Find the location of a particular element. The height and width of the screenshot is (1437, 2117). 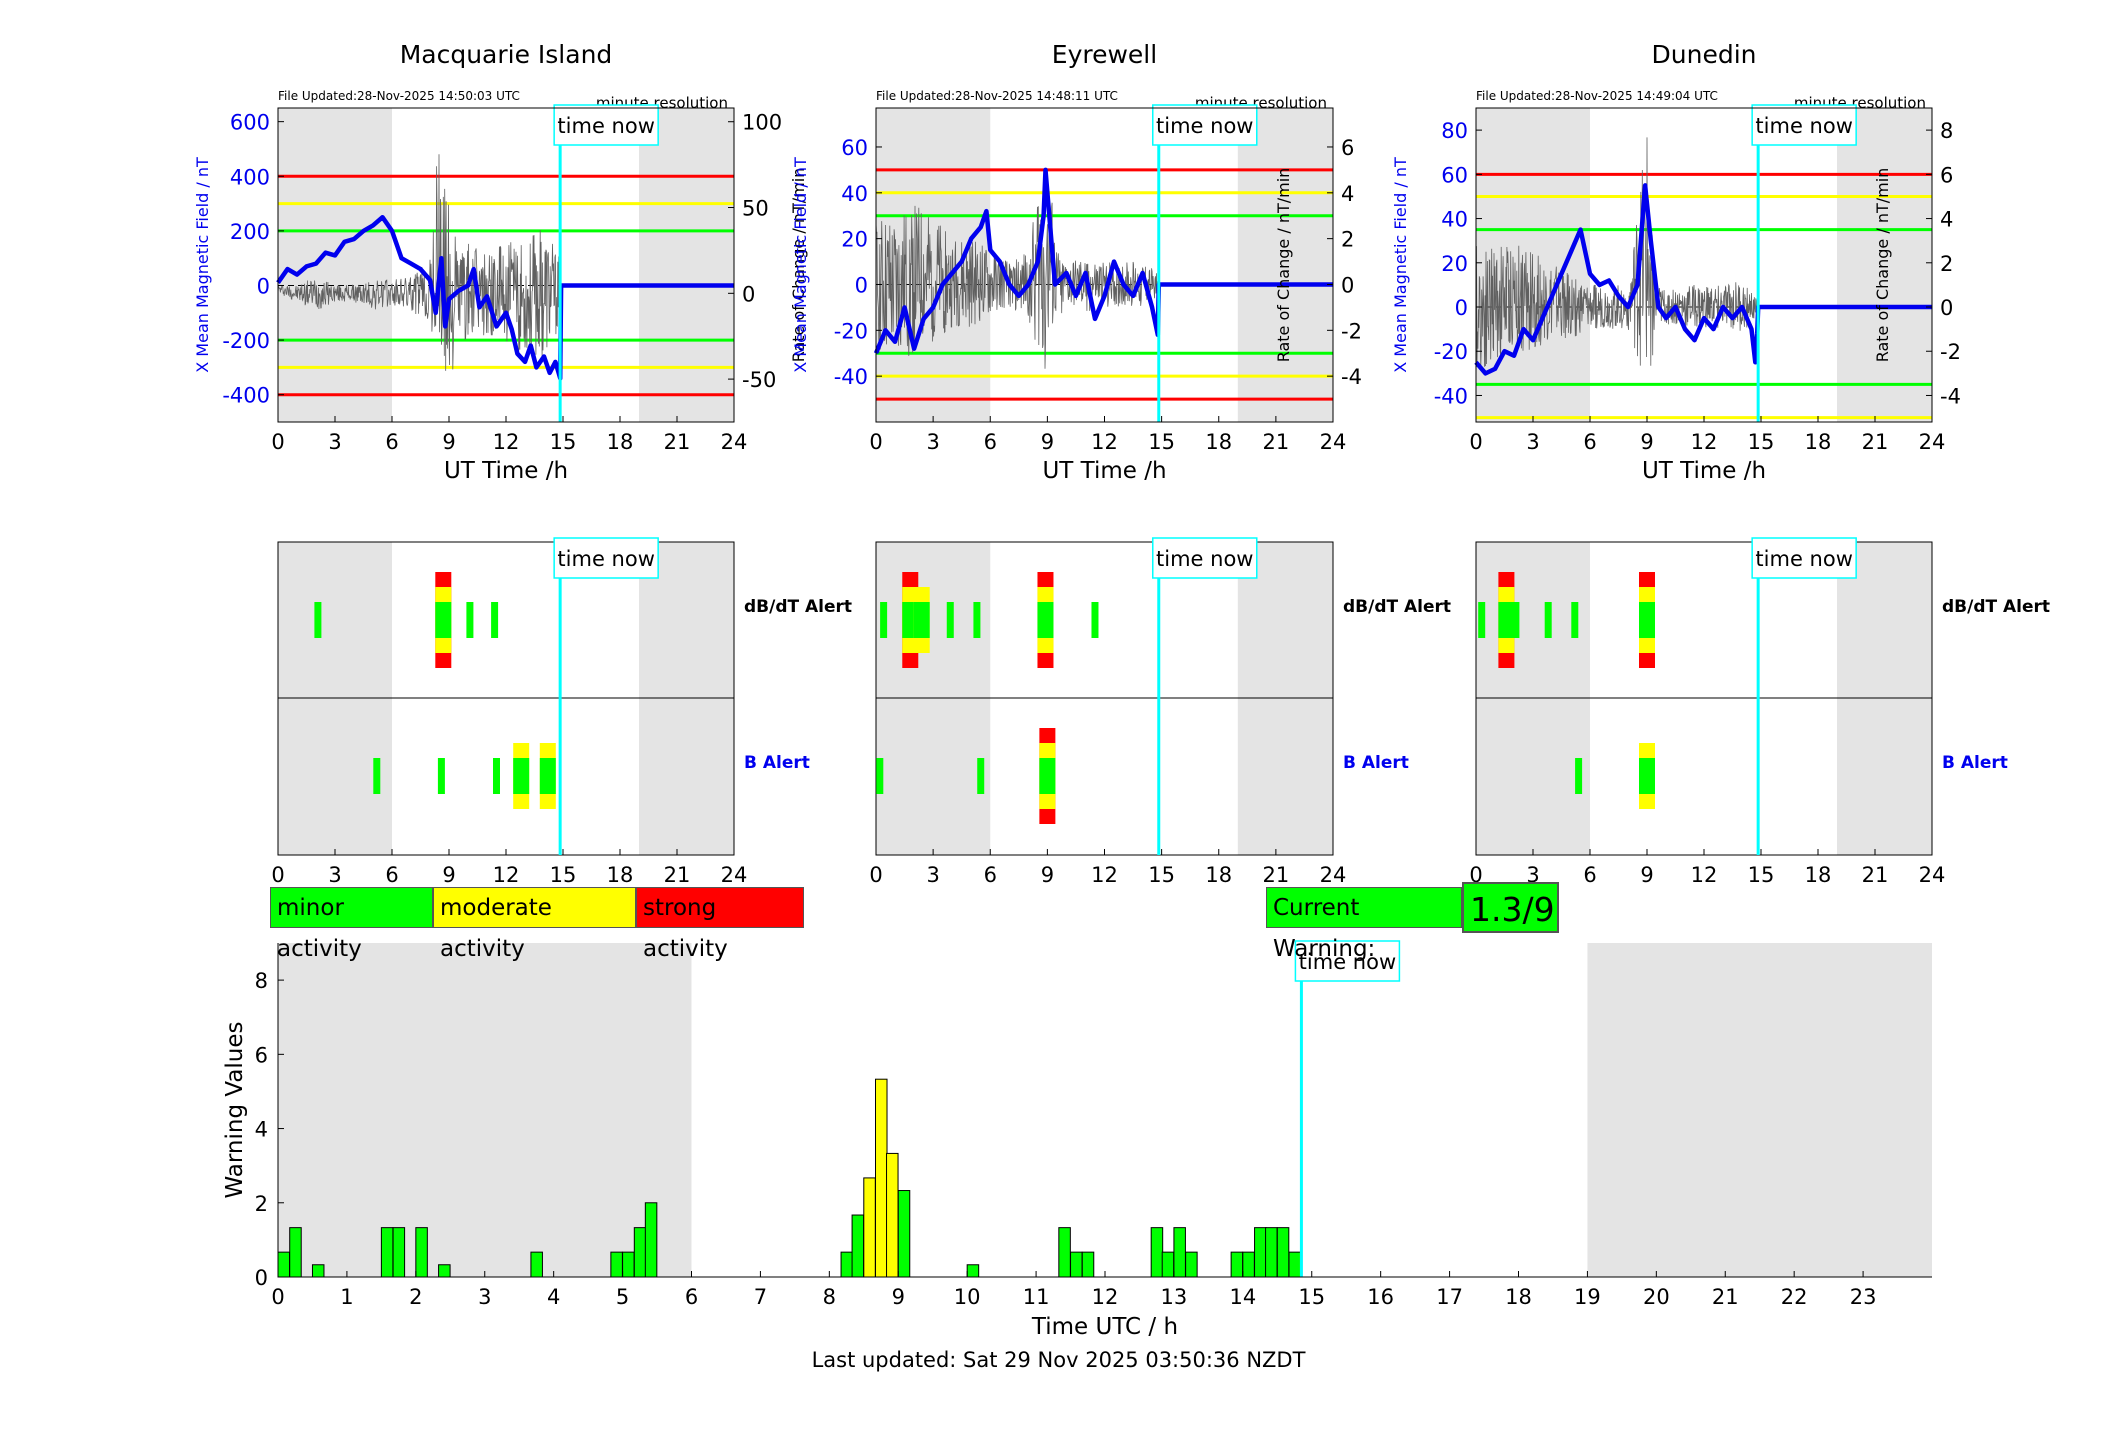

b-alert-label: B Alert is located at coordinates (777, 763).